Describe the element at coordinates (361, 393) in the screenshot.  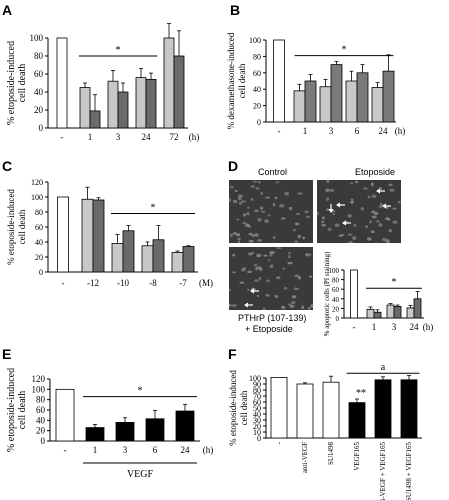
I see `significance-mark: **` at that location.